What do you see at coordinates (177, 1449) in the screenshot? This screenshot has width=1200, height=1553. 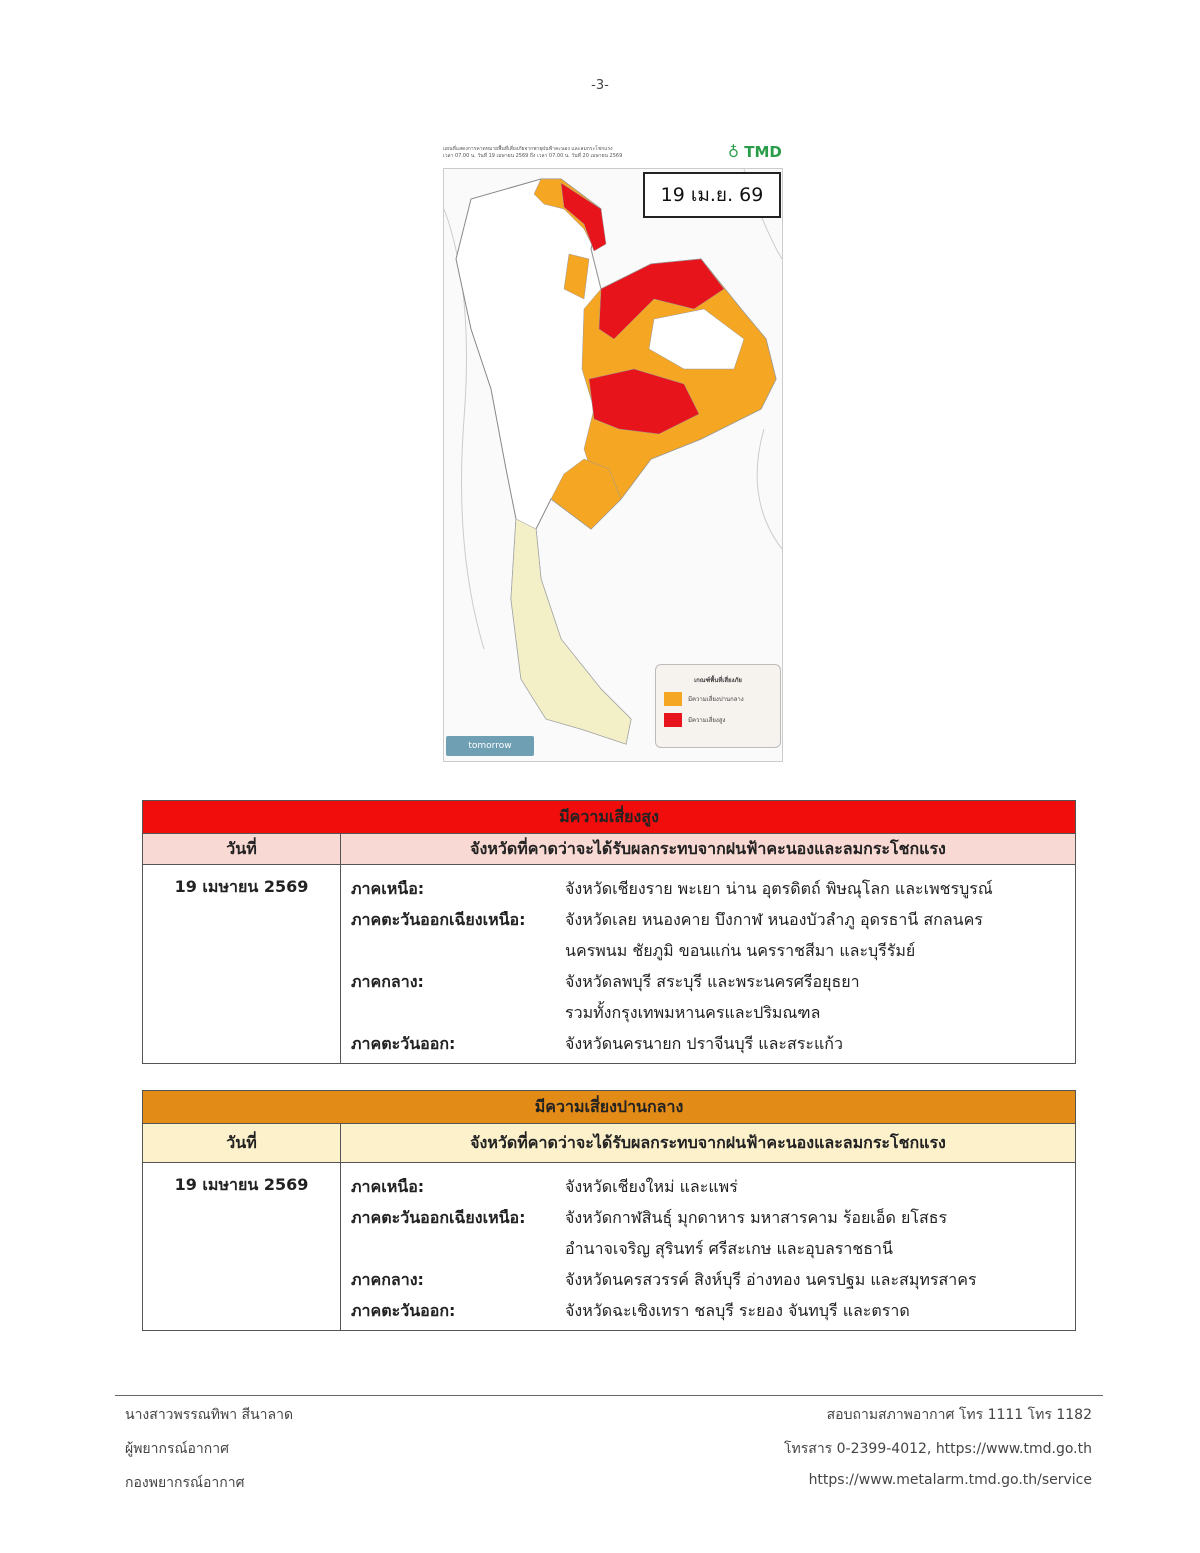 I see `forecaster-title: ผู้พยากรณ์อากาศ` at bounding box center [177, 1449].